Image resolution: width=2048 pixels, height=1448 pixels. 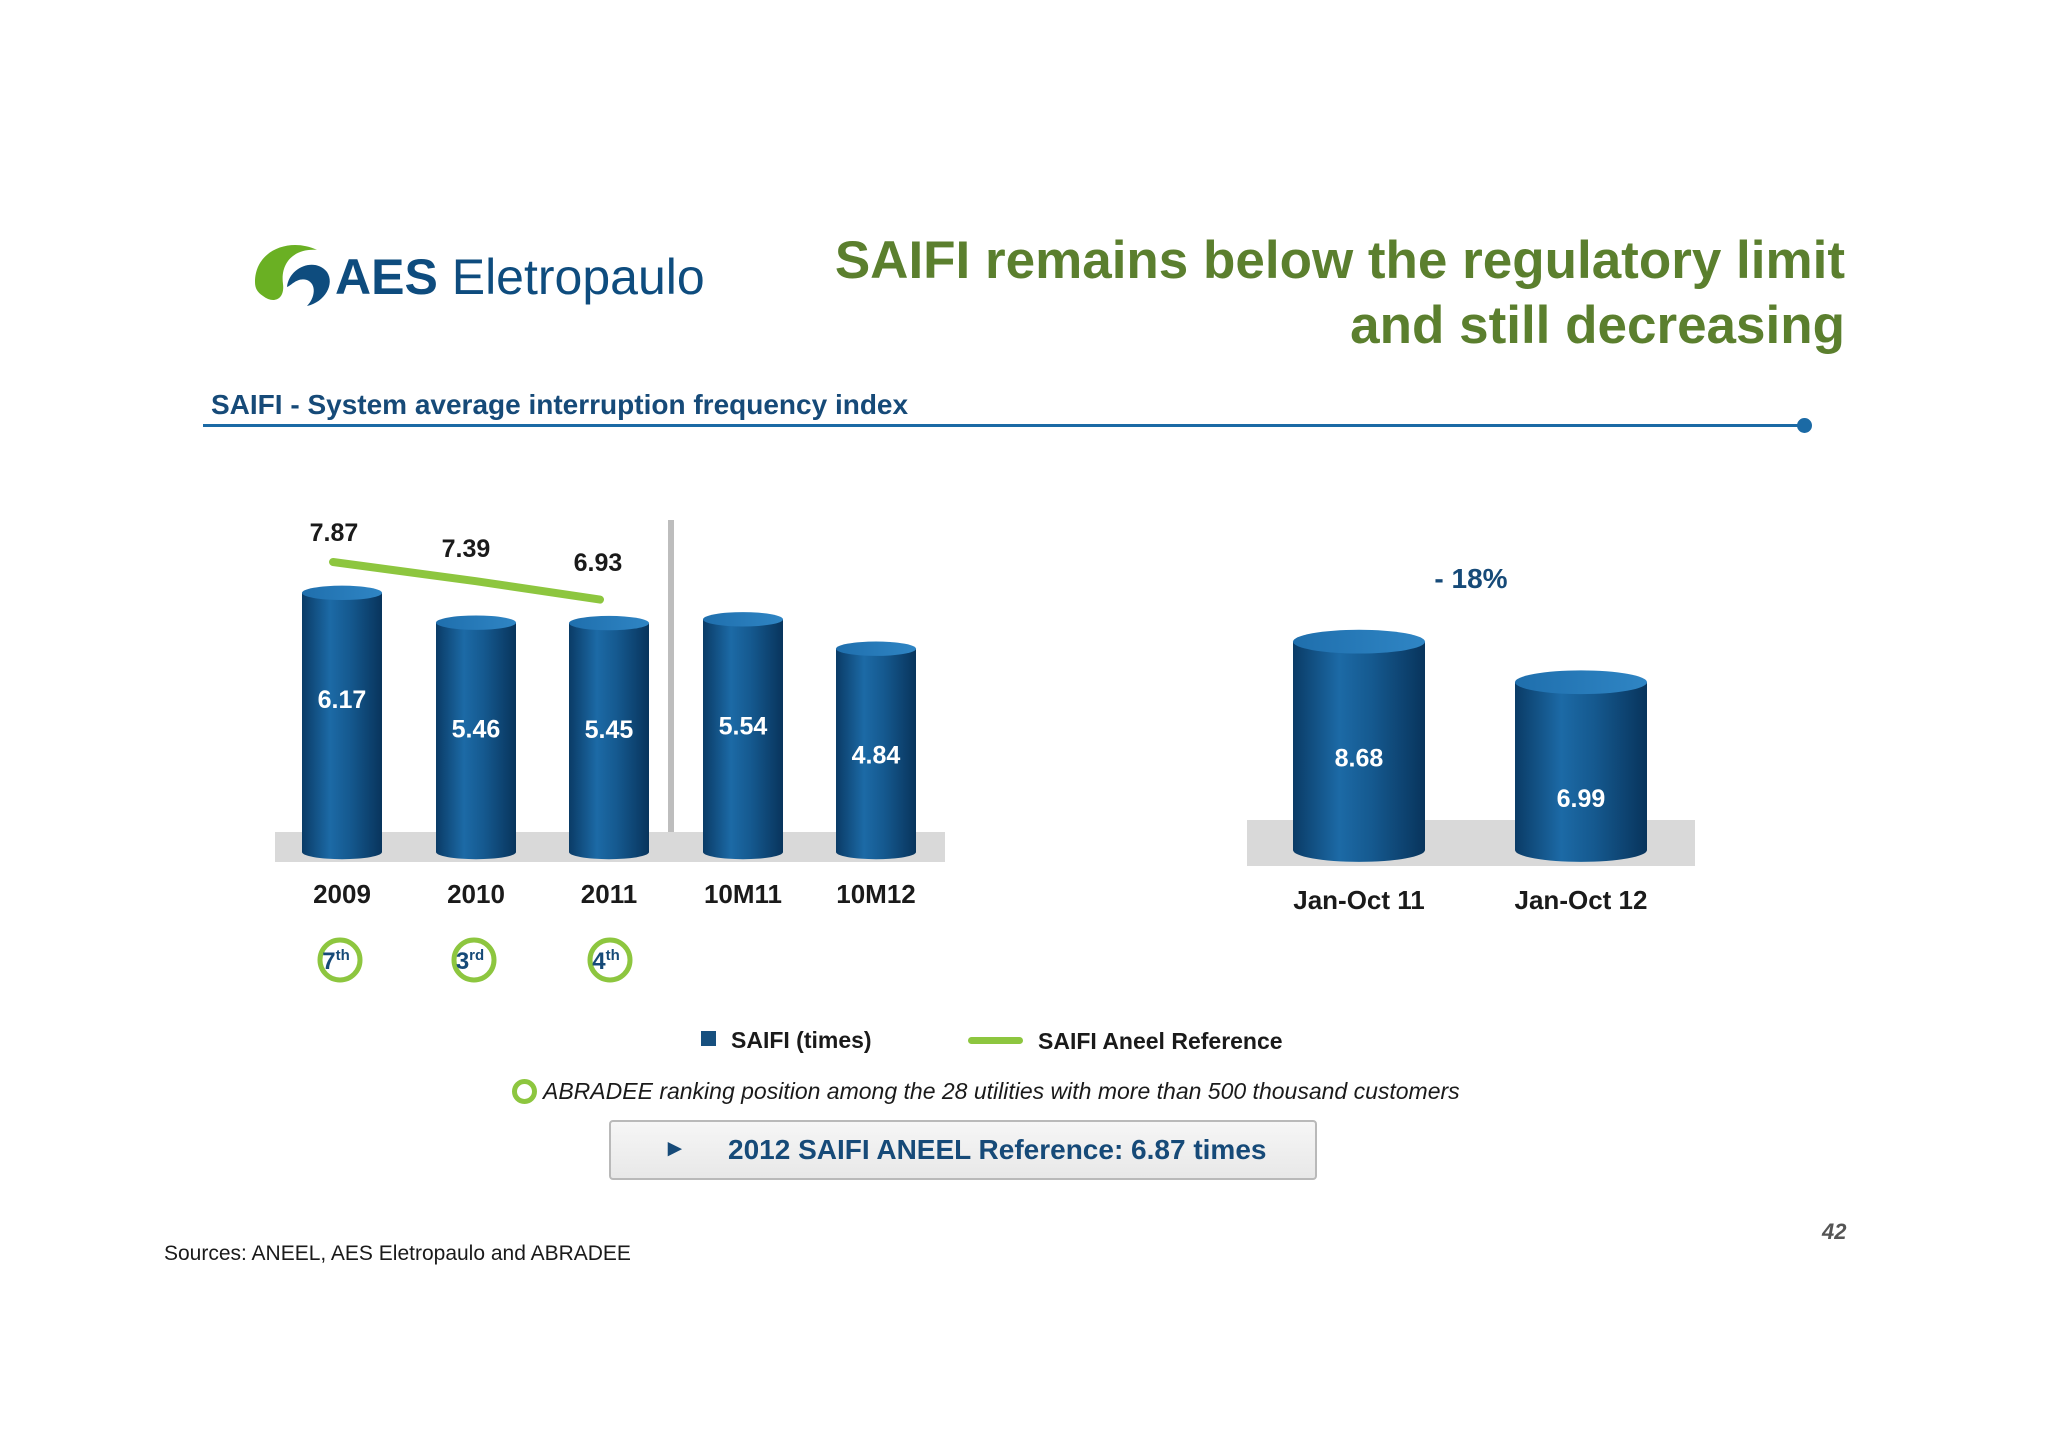 I want to click on aneel-value-label-2009: 7.87, so click(x=334, y=533).